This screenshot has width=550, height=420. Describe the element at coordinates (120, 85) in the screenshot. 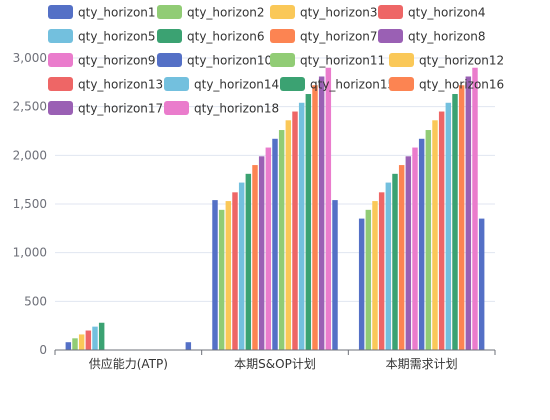

I see `legend-label: qty_horizon13` at that location.